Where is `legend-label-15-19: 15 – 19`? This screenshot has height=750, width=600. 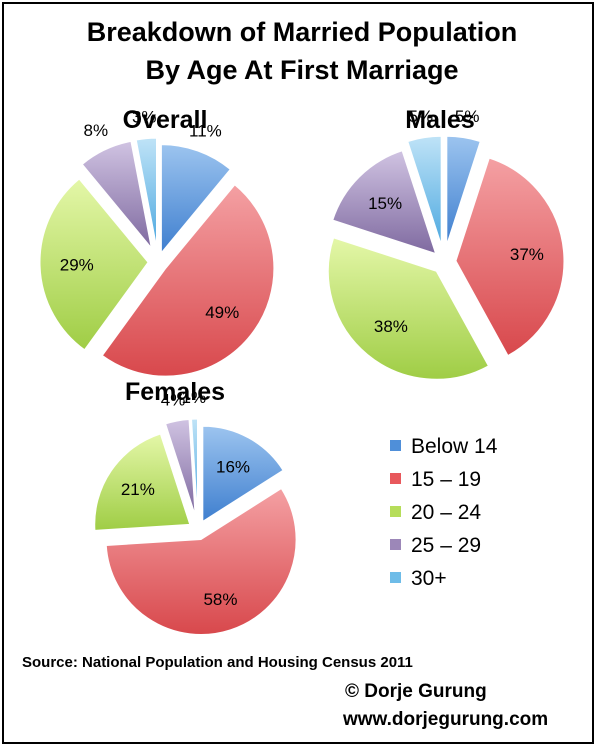
legend-label-15-19: 15 – 19 is located at coordinates (446, 479).